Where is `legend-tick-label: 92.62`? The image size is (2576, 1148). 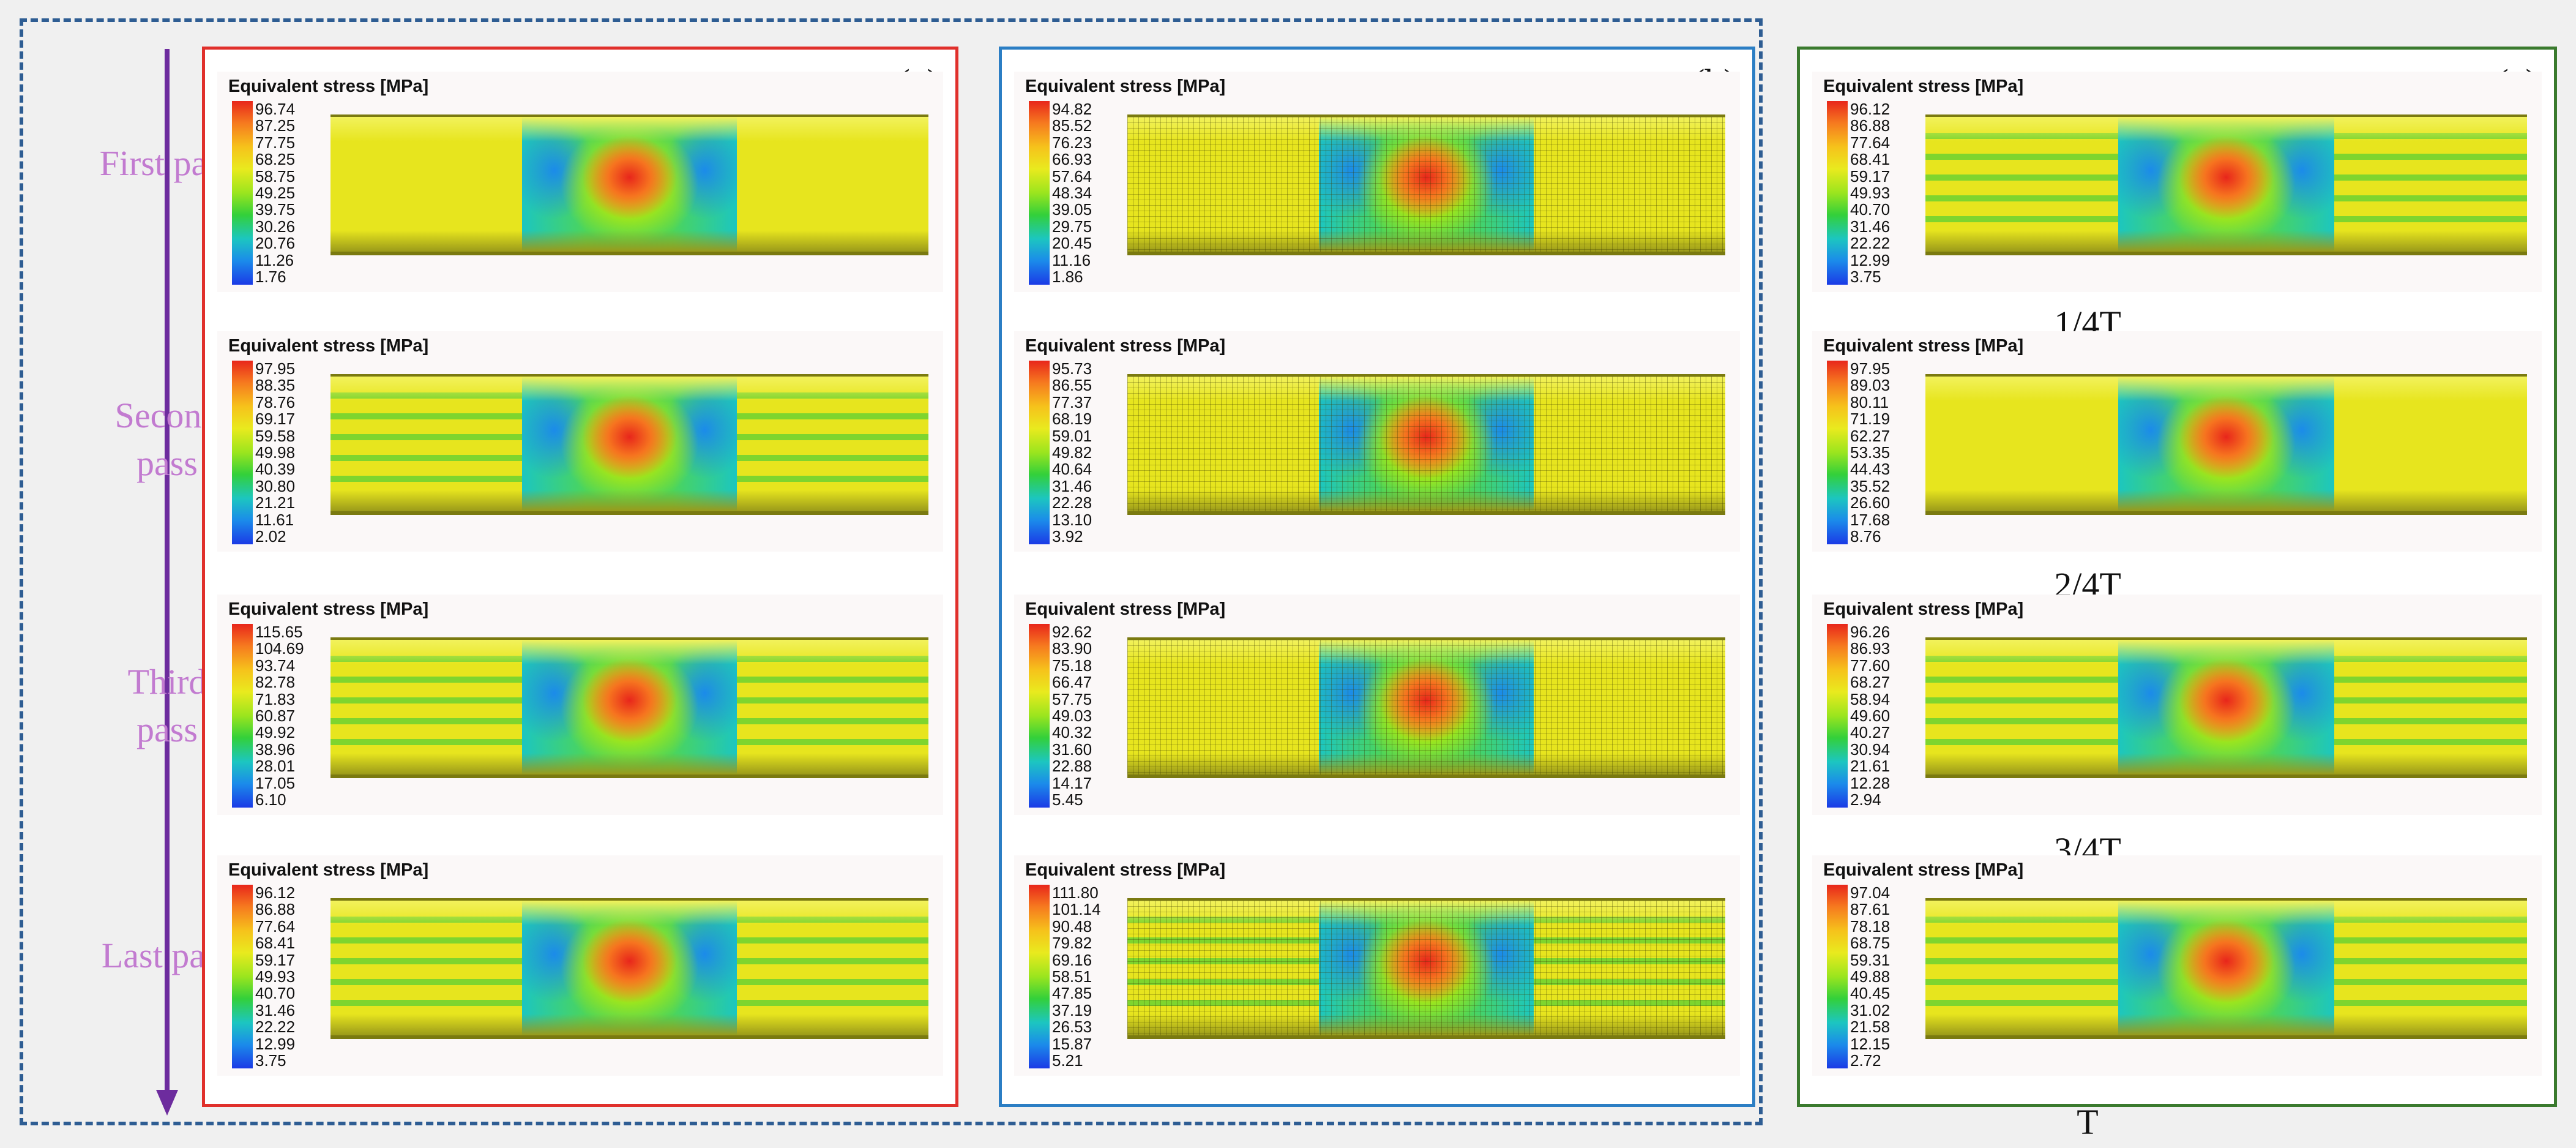
legend-tick-label: 92.62 is located at coordinates (1072, 632).